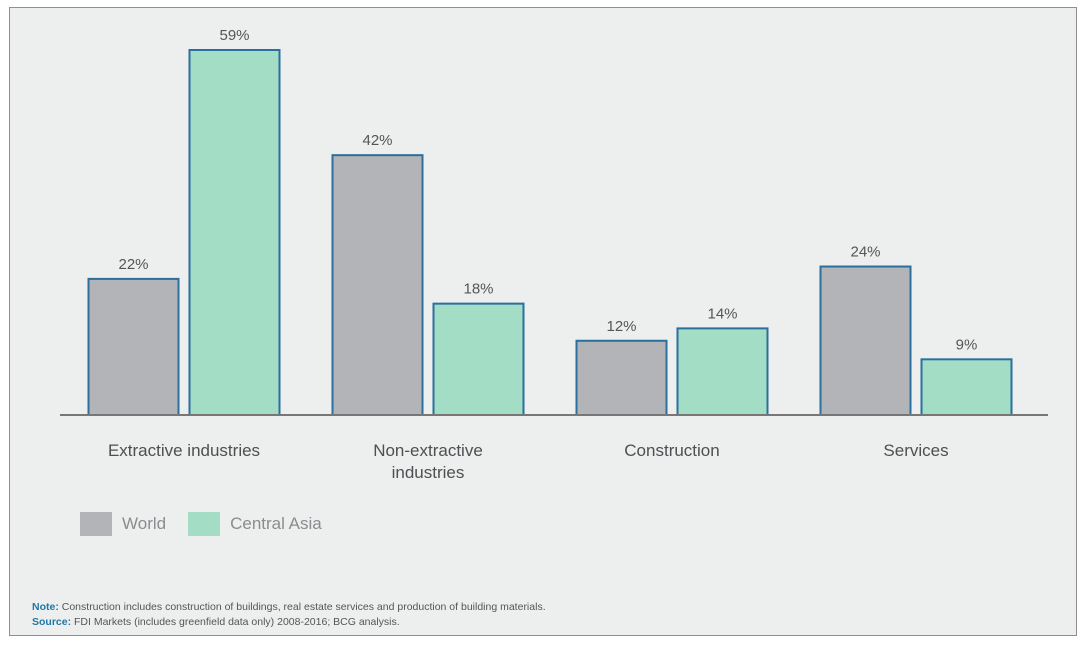  What do you see at coordinates (967, 344) in the screenshot?
I see `data-label-central-asia-3: 9%` at bounding box center [967, 344].